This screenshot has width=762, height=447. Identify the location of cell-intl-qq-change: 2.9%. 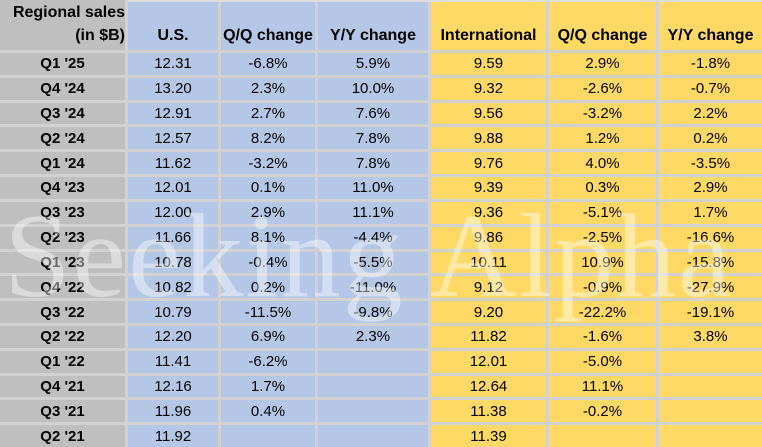
(602, 64).